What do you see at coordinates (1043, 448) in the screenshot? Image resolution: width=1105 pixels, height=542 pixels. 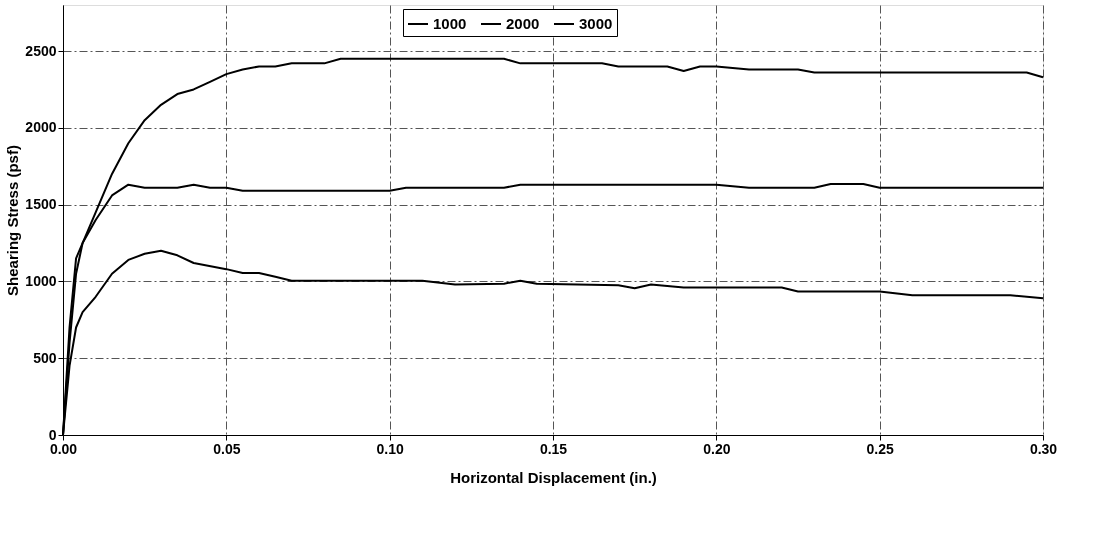 I see `x-tick-label: 0.30` at bounding box center [1043, 448].